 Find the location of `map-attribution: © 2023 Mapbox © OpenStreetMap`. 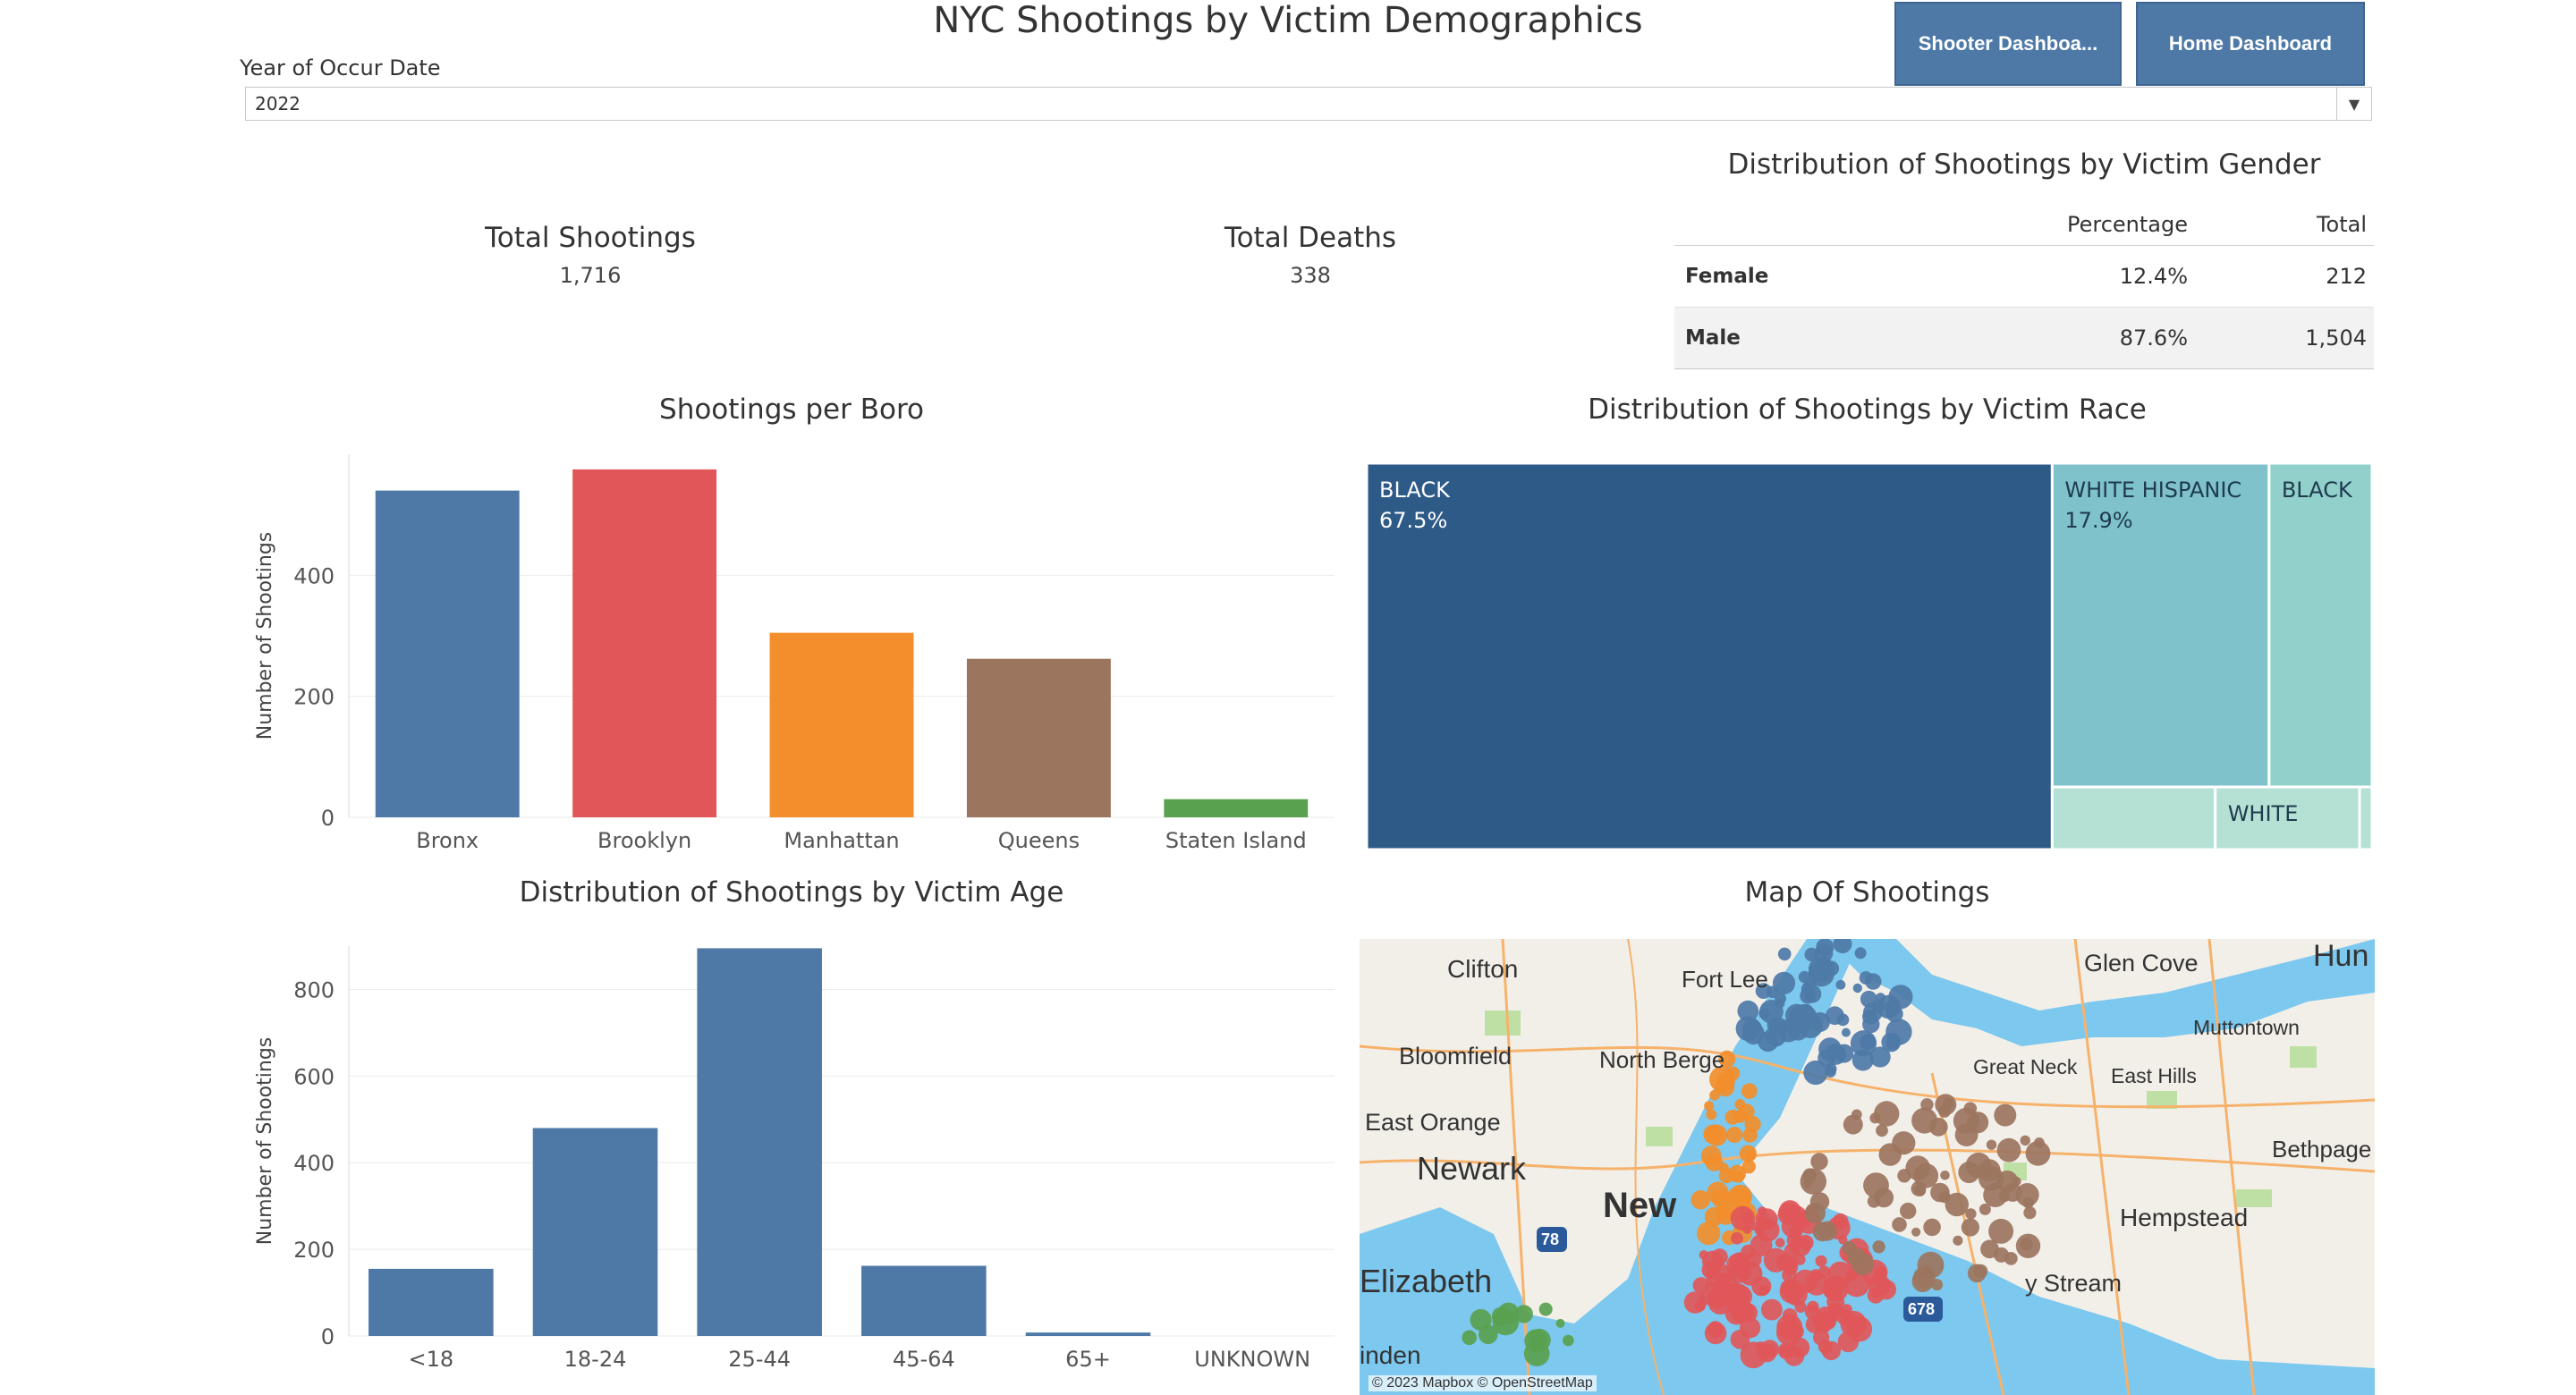

map-attribution: © 2023 Mapbox © OpenStreetMap is located at coordinates (1482, 1383).